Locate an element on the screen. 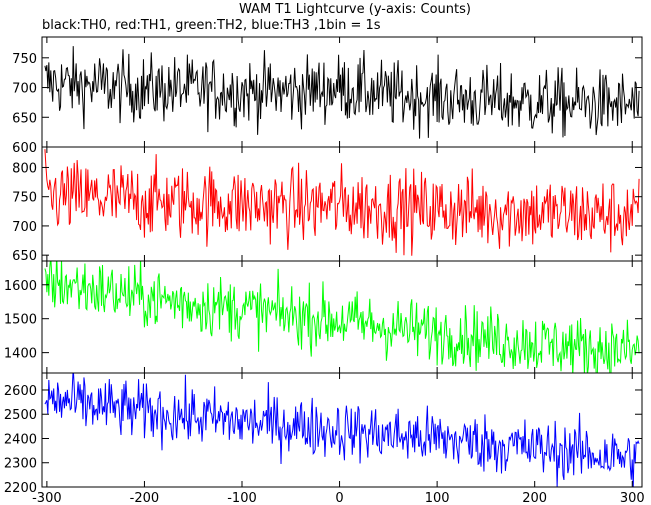 The height and width of the screenshot is (505, 651). y-tick-label: 600 is located at coordinates (24, 148).